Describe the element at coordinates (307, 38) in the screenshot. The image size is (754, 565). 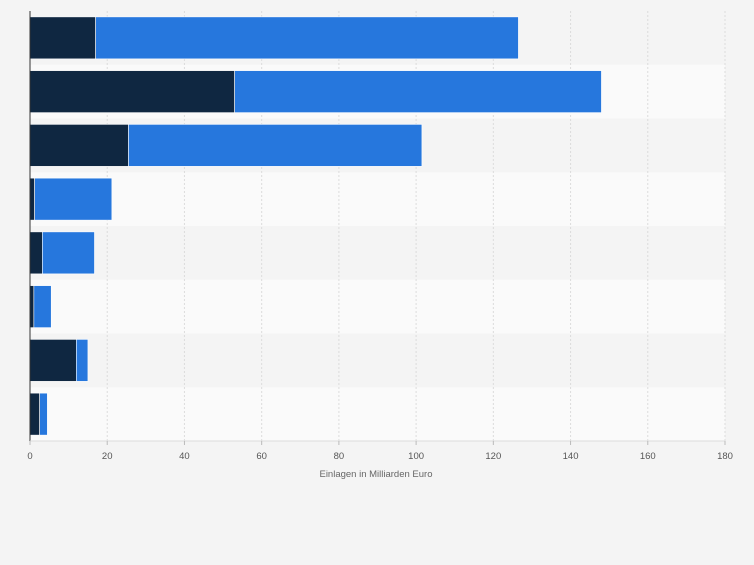
I see `bar-row1-series2` at that location.